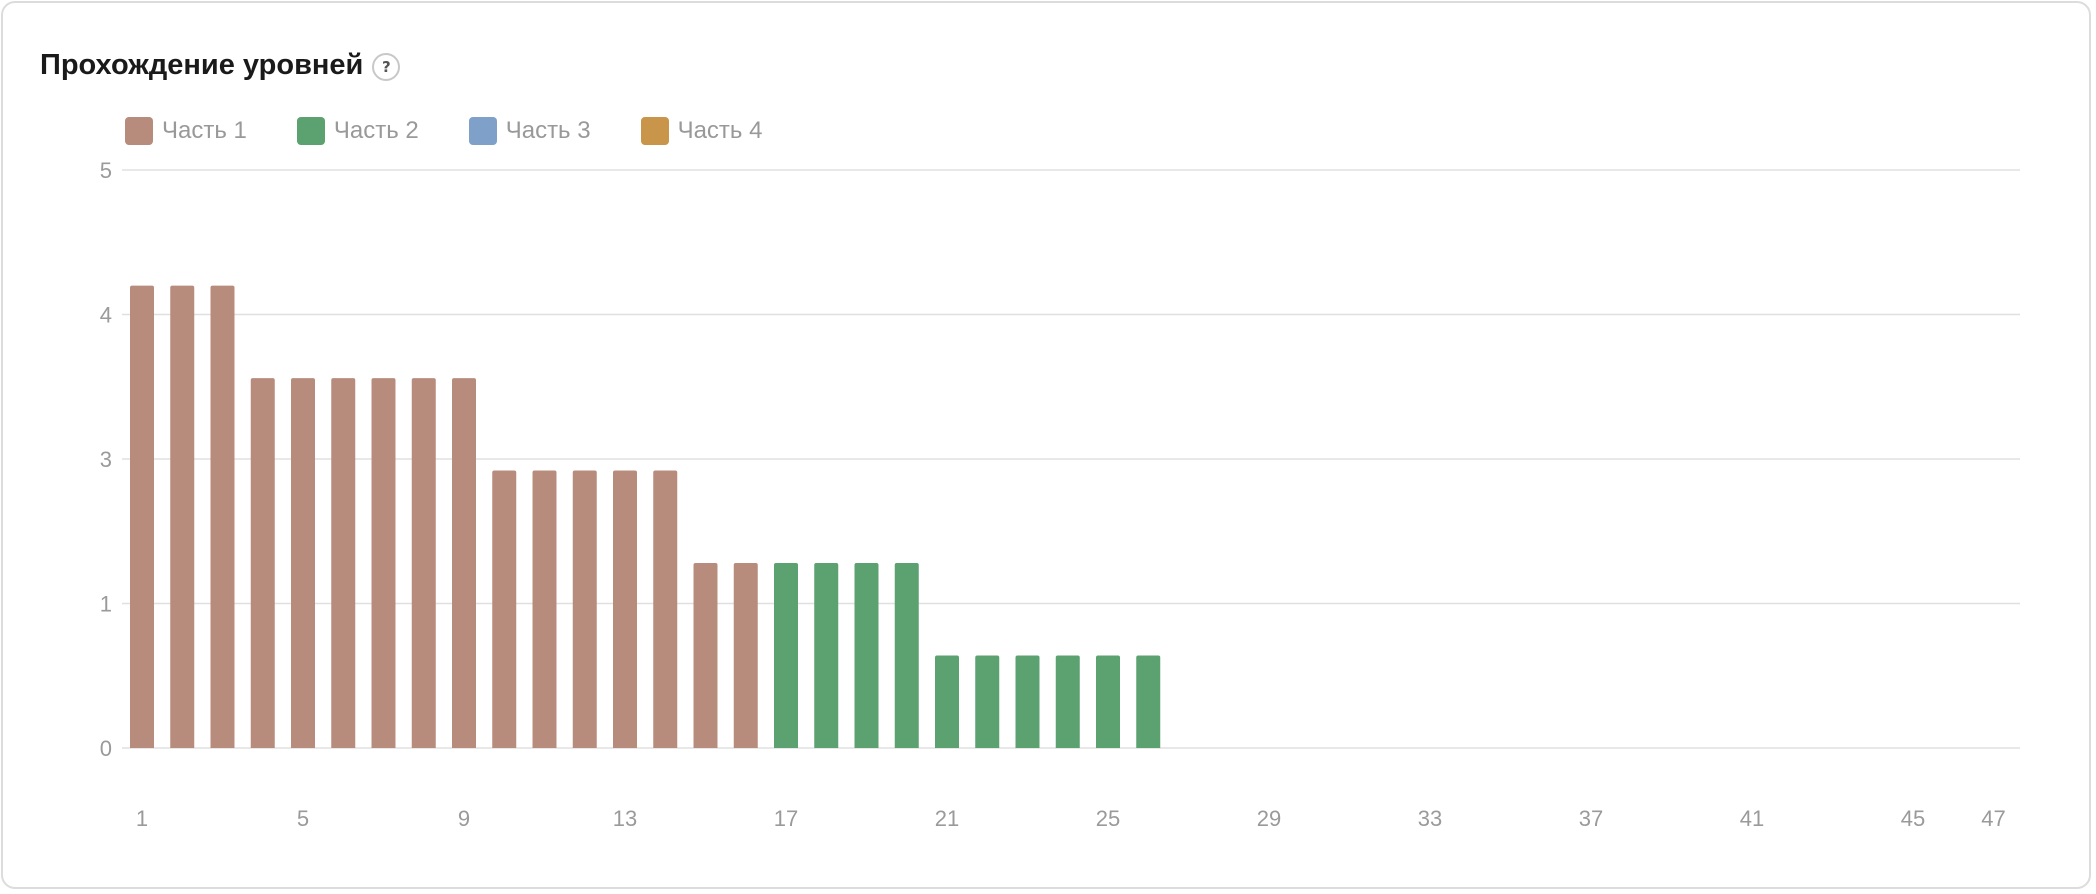 This screenshot has width=2096, height=894. I want to click on legend-label: Часть 1, so click(204, 130).